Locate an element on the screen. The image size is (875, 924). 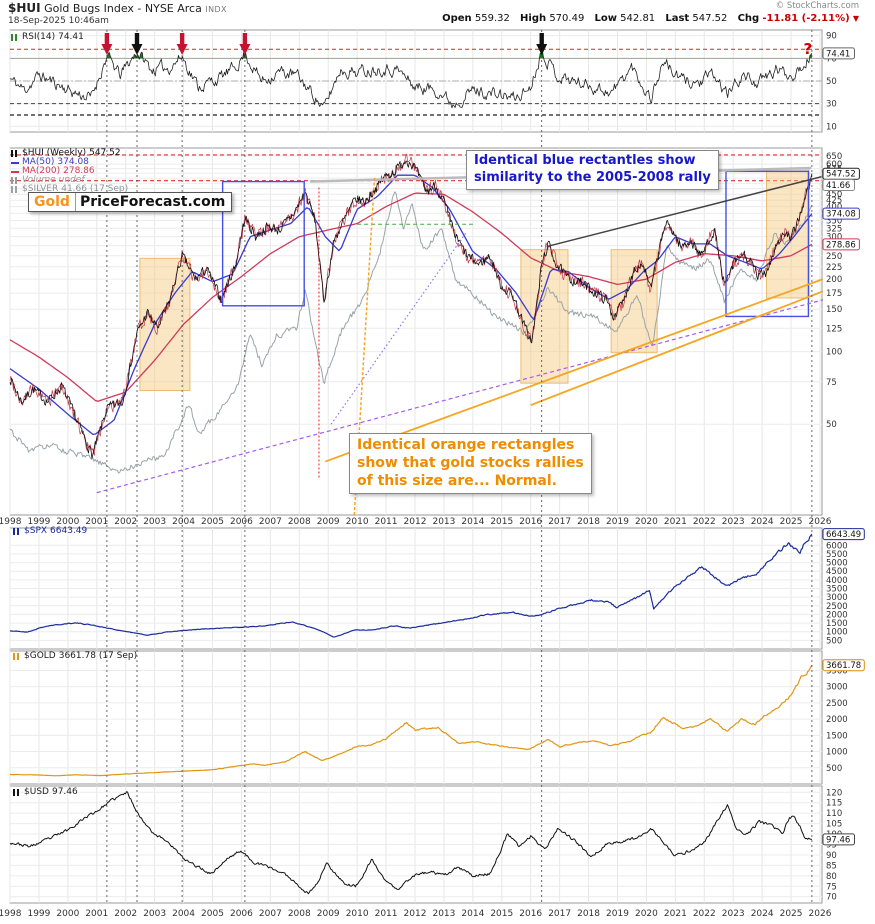
axis-tick-label: 600 is located at coordinates (834, 165).